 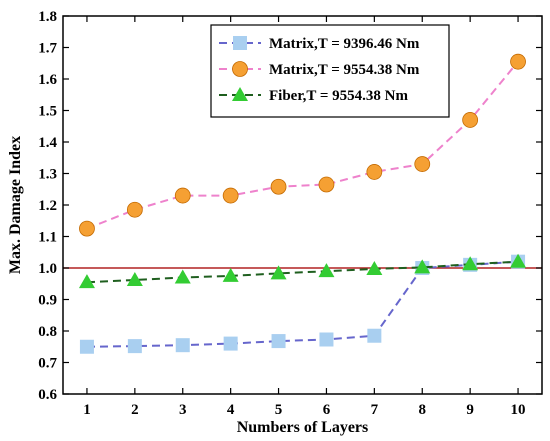 What do you see at coordinates (47, 238) in the screenshot?
I see `y-tick-label: 1.1` at bounding box center [47, 238].